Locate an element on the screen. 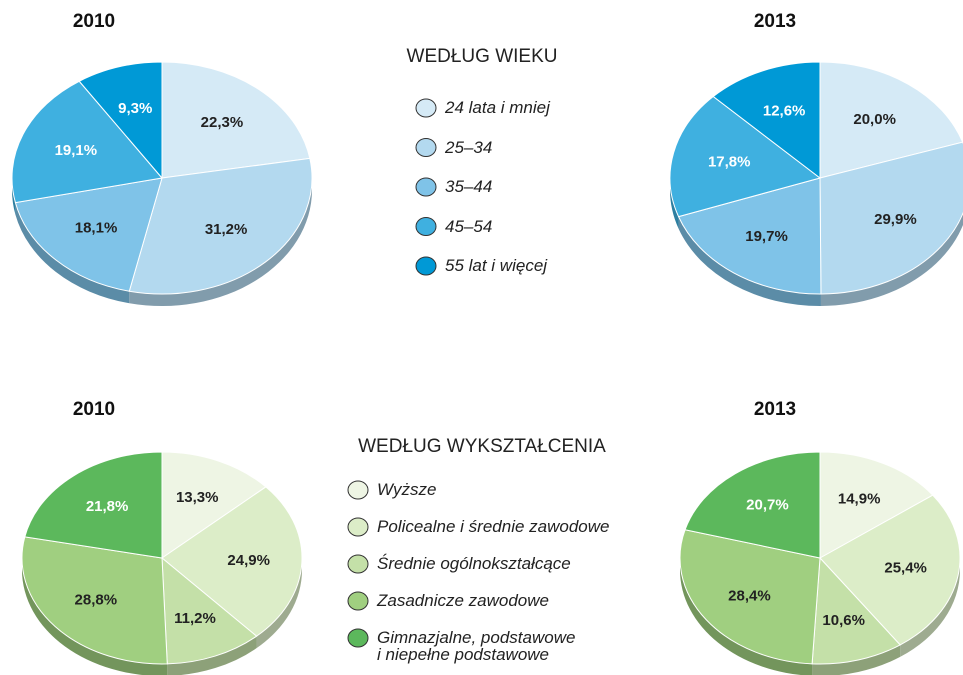 This screenshot has height=675, width=963. value-label: 22,3% is located at coordinates (222, 122).